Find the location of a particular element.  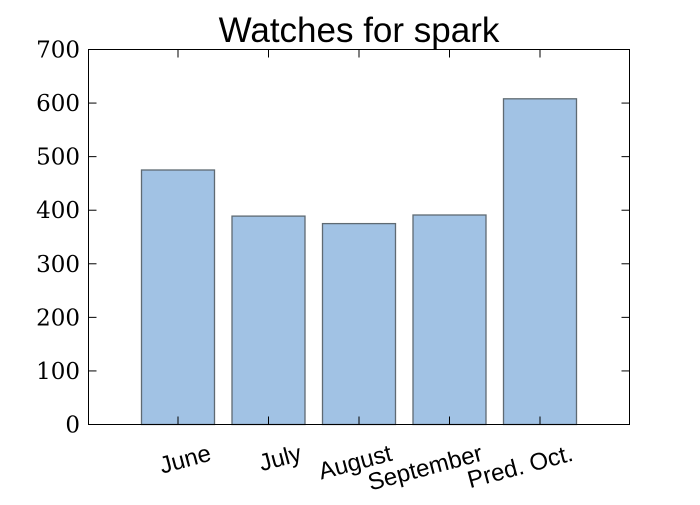

y-tick-label: 500 is located at coordinates (58, 158).